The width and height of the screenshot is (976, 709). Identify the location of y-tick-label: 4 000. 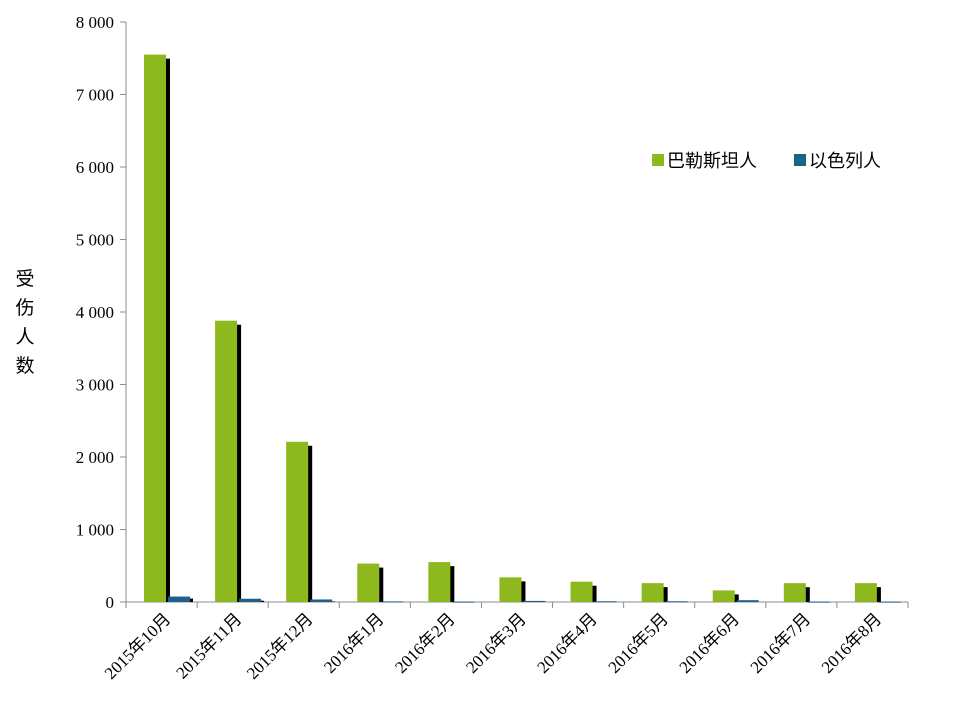
(95, 312).